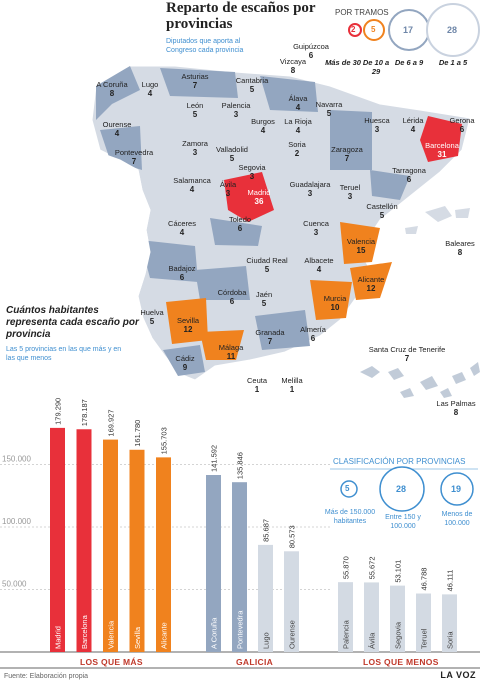 Image resolution: width=480 pixels, height=682 pixels. Describe the element at coordinates (437, 220) in the screenshot. I see `balearic-islands` at that location.